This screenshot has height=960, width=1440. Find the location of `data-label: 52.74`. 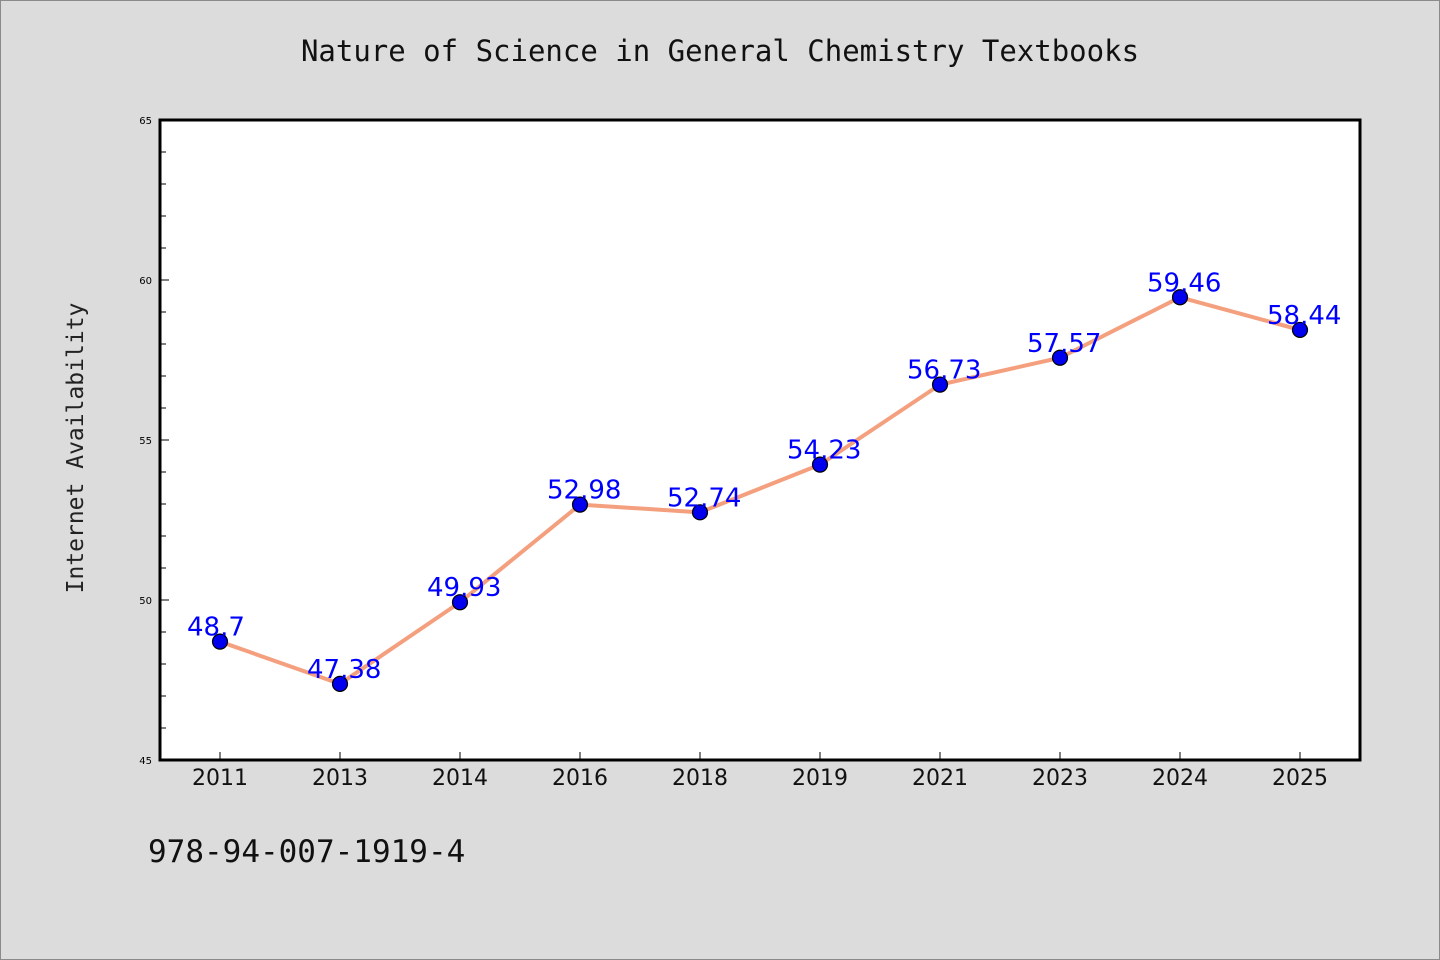

data-label: 52.74 is located at coordinates (704, 498).